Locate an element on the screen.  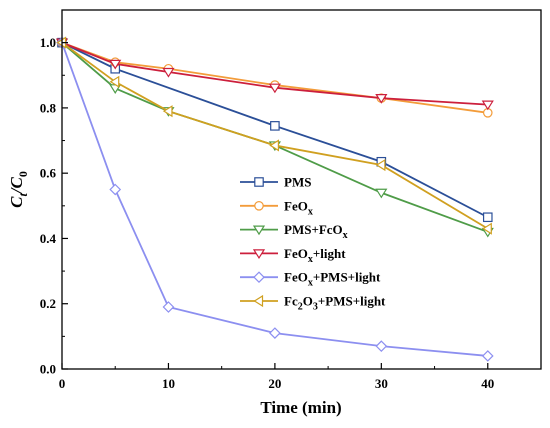
legend-label-main: Fc is located at coordinates (291, 301).